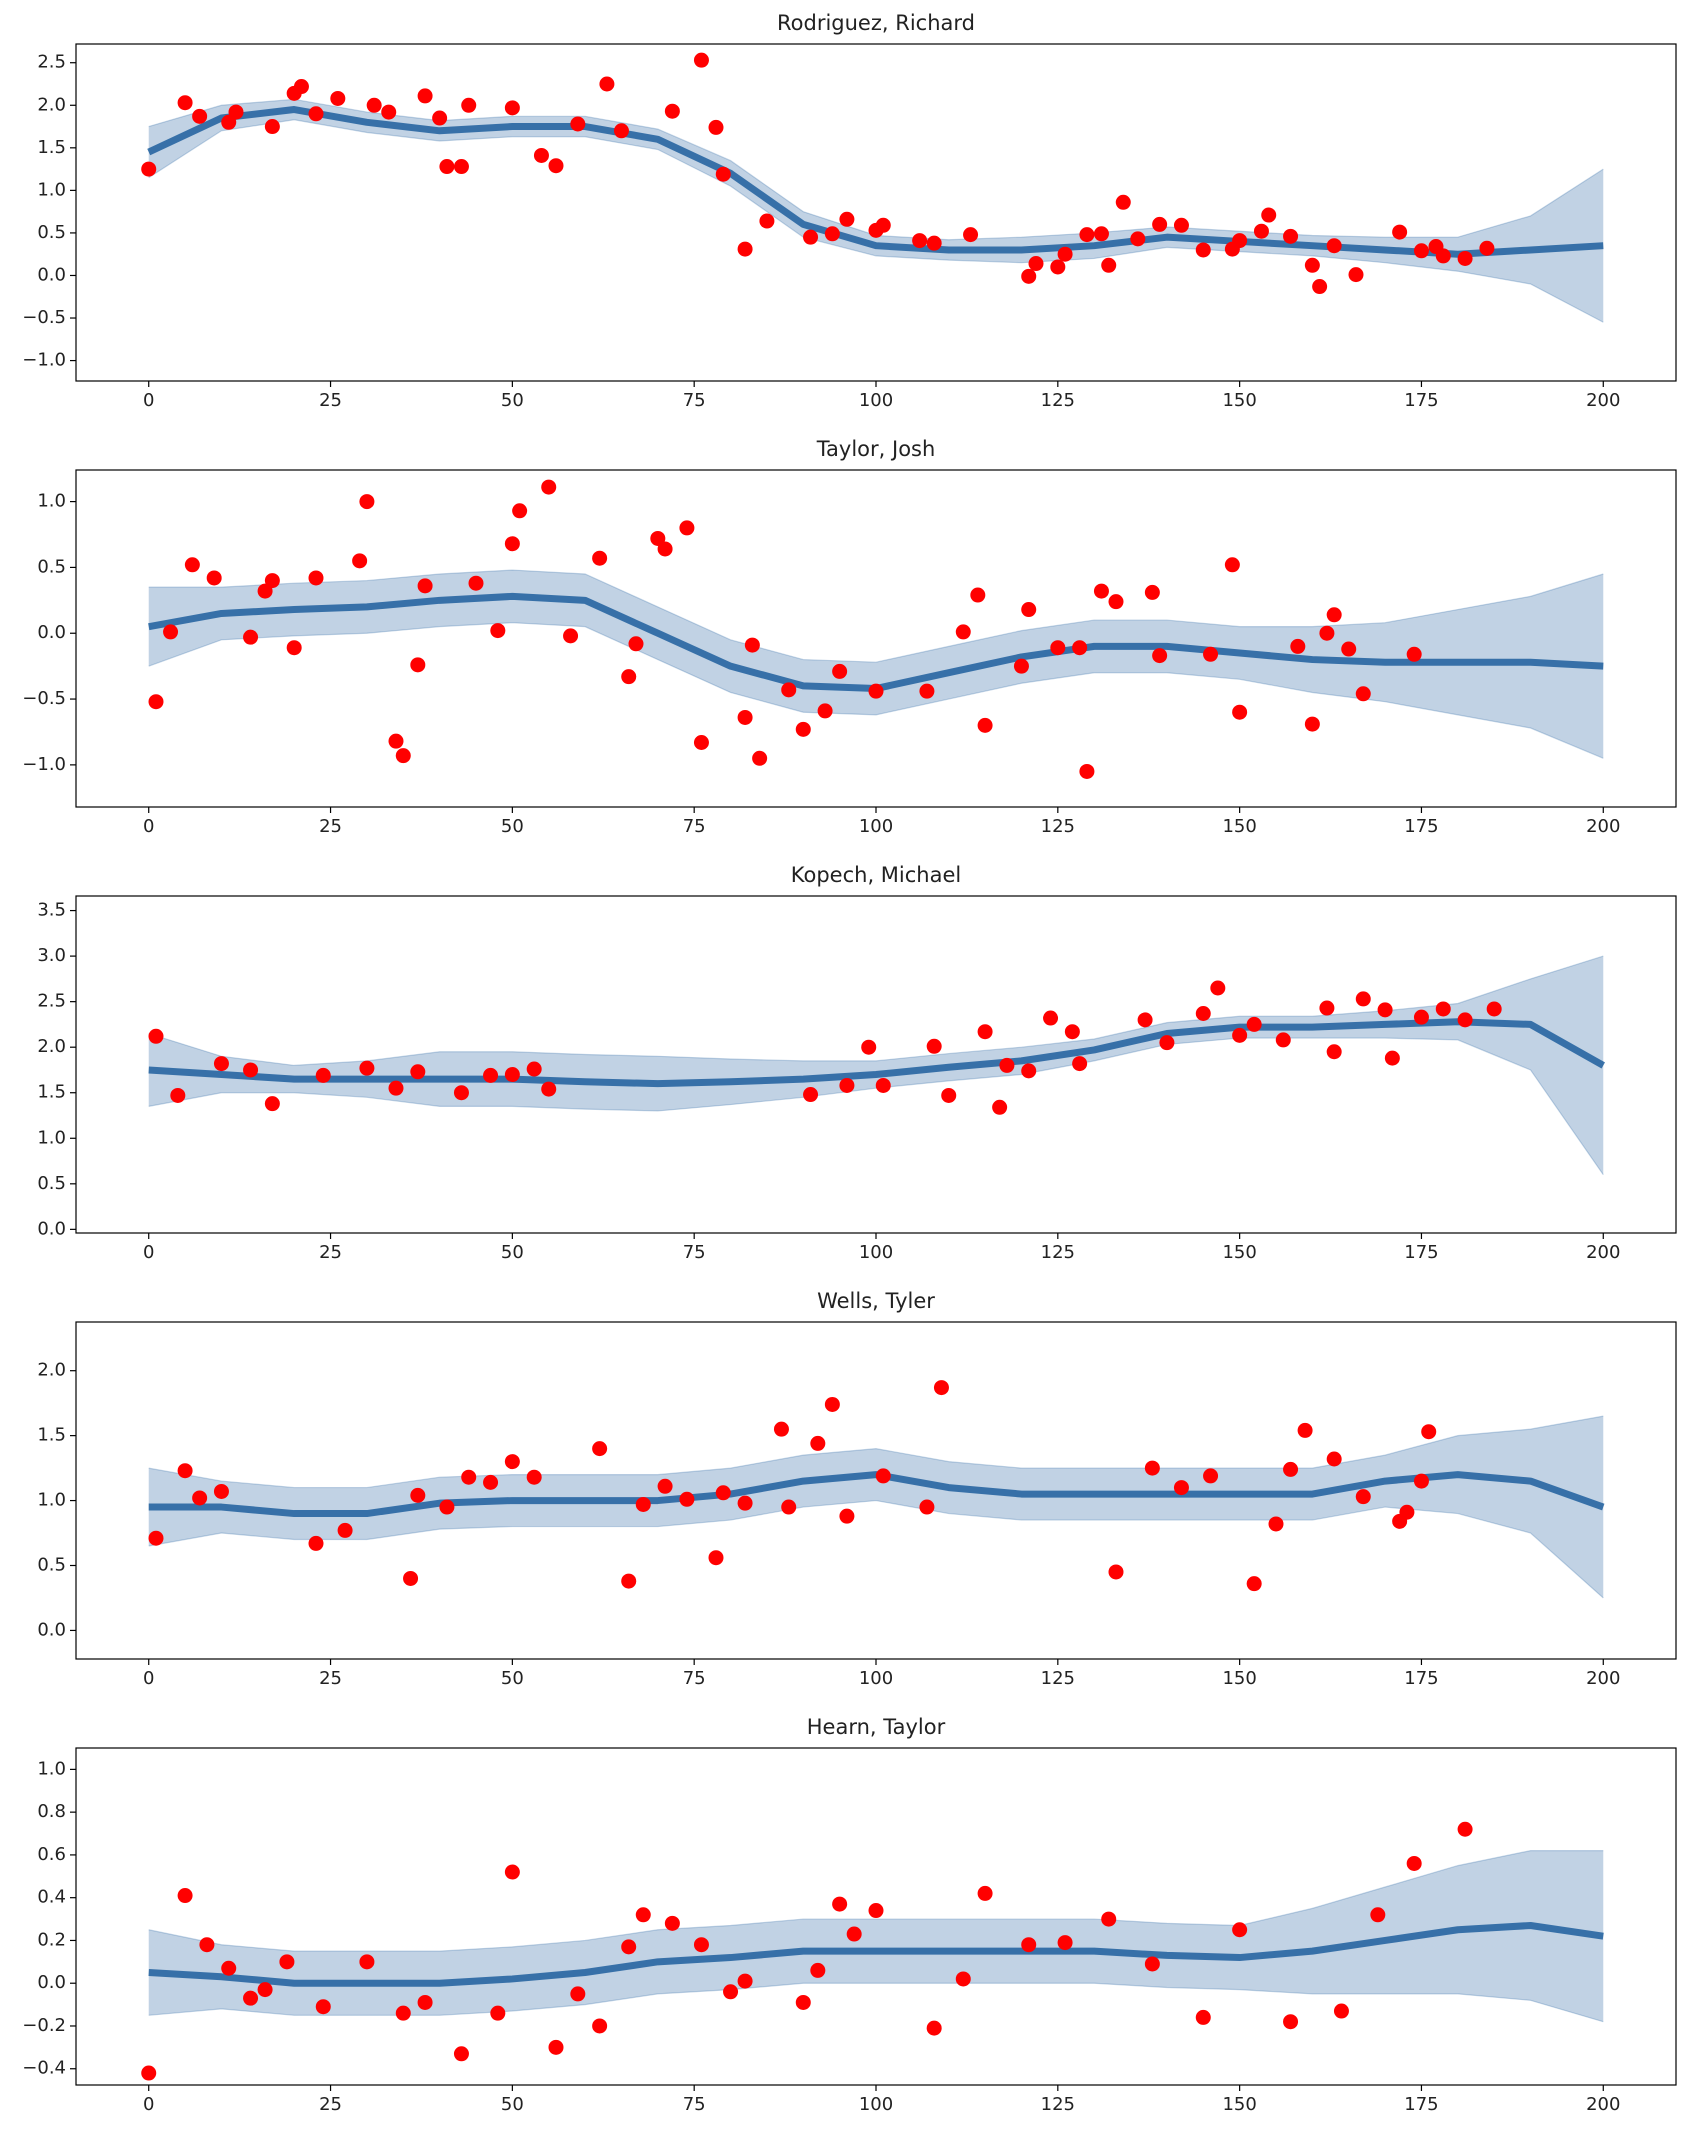  I want to click on y-tick-label: 1.5, so click(51, 1435).